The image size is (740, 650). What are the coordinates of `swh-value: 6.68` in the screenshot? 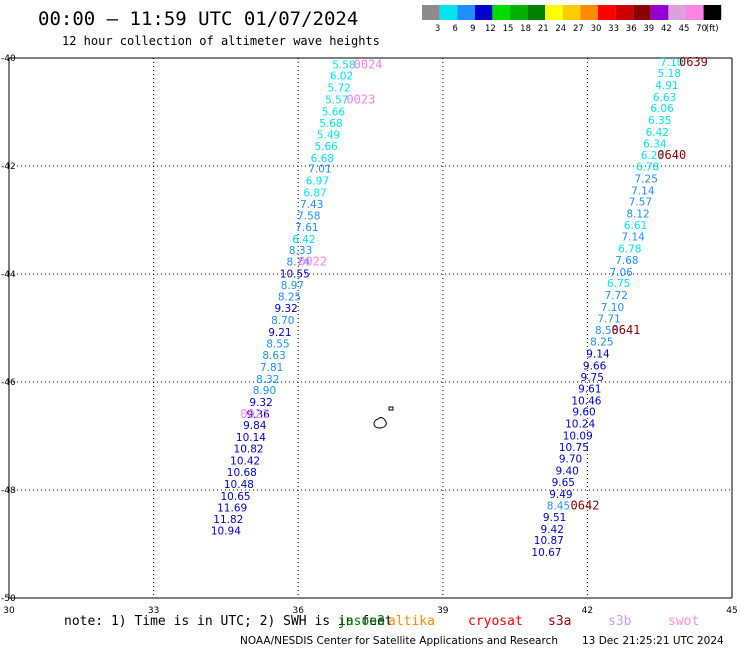 It's located at (322, 159).